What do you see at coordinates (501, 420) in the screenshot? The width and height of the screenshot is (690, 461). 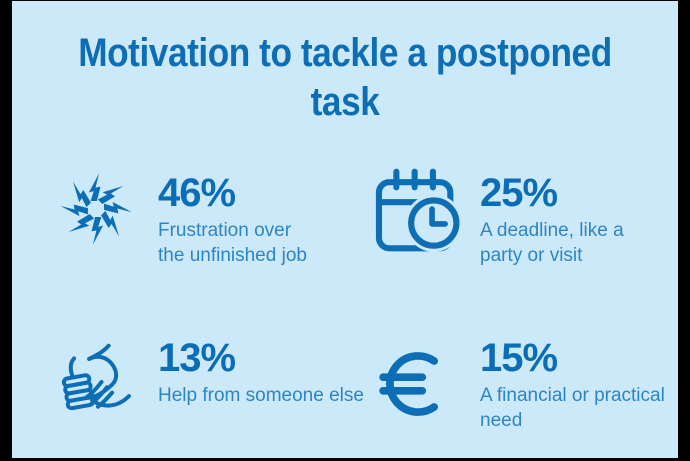 I see `stat-label-line-2: need` at bounding box center [501, 420].